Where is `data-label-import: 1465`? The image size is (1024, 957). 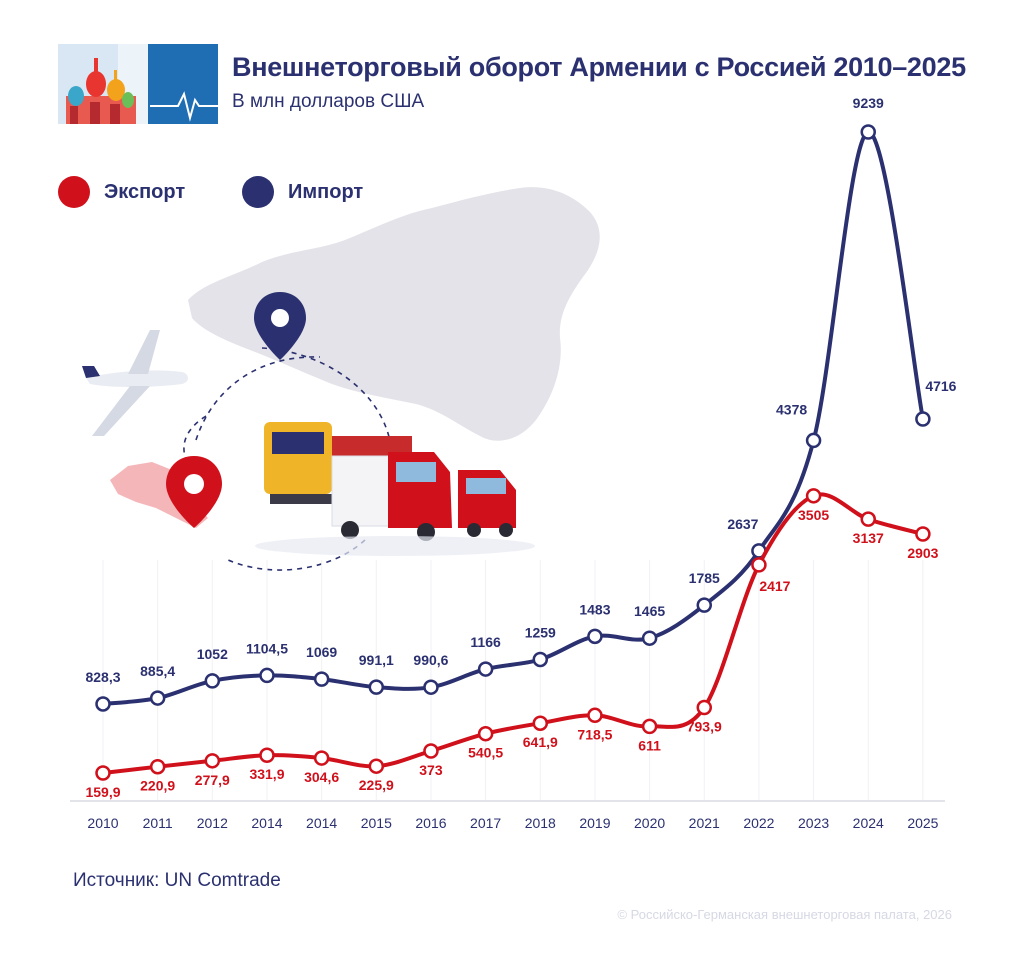
data-label-import: 1465 is located at coordinates (649, 611).